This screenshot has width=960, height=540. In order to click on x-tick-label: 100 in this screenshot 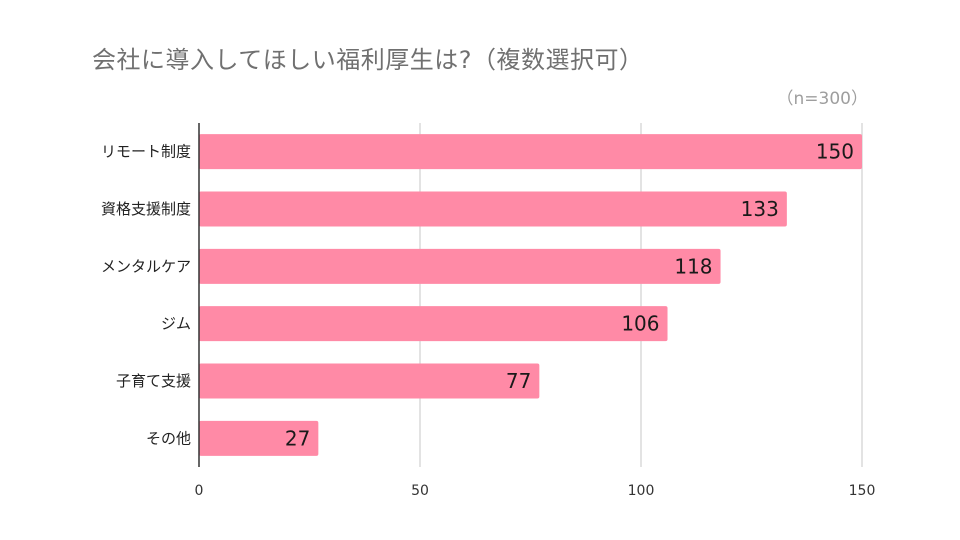, I will do `click(641, 491)`.